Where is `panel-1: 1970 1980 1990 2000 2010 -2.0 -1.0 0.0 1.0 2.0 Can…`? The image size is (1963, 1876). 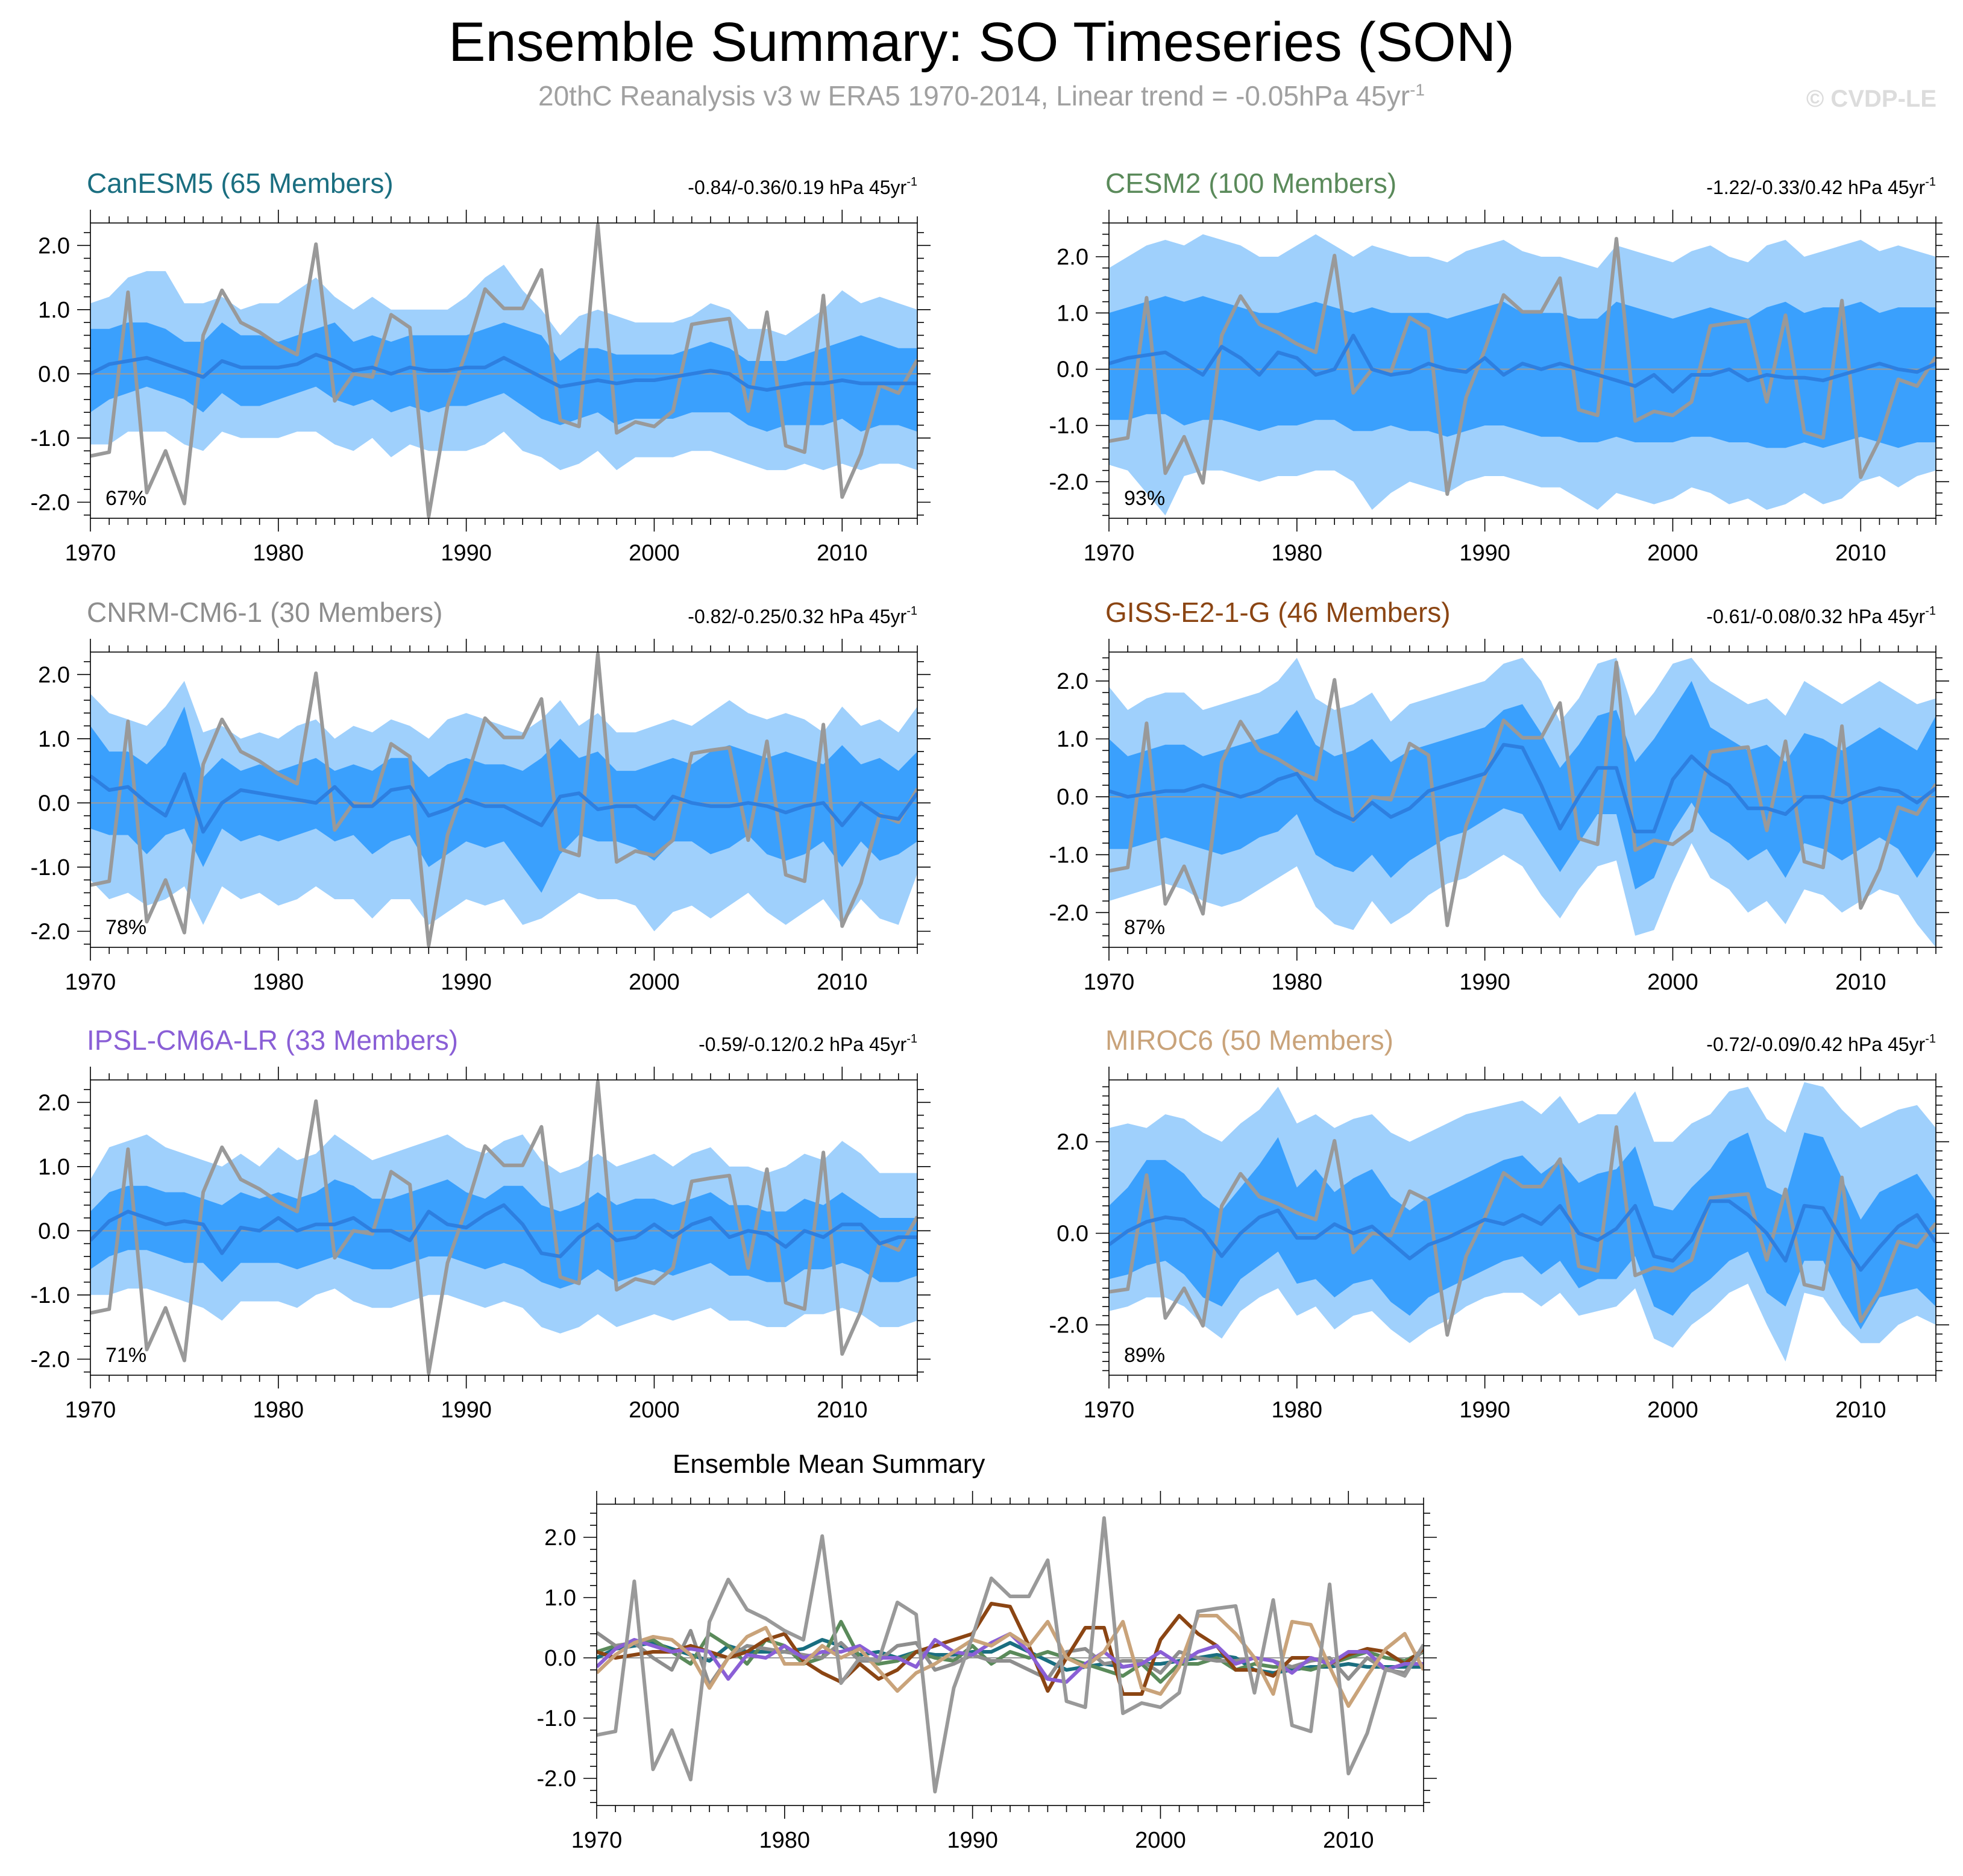 panel-1: 1970 1980 1990 2000 2010 -2.0 -1.0 0.0 1.0 2.0 Can… is located at coordinates (481, 367).